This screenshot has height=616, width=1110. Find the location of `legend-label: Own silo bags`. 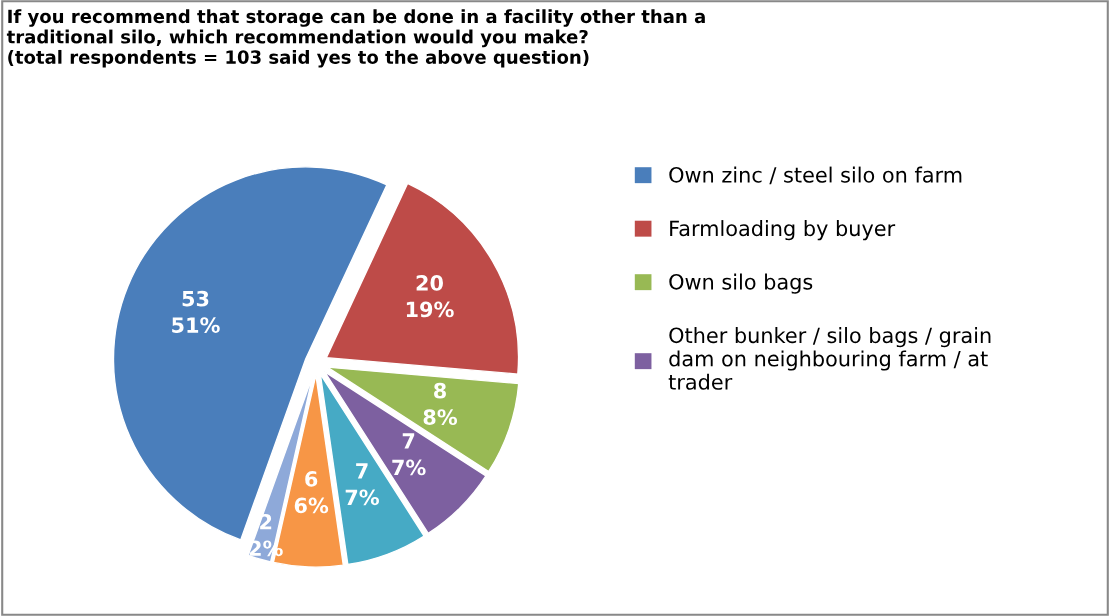

legend-label: Own silo bags is located at coordinates (741, 283).